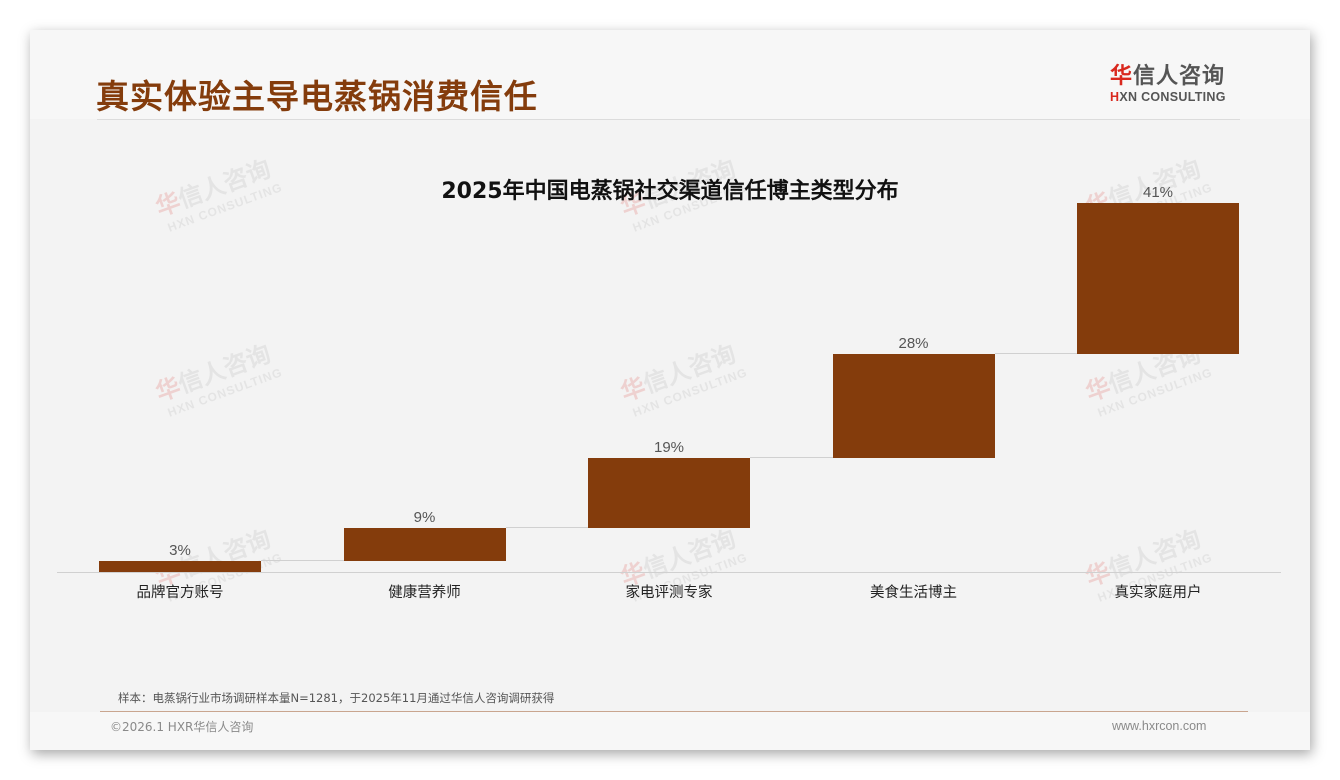 The image size is (1340, 780). I want to click on copyright-text: ©2026.1 HXR华信人咨询, so click(182, 727).